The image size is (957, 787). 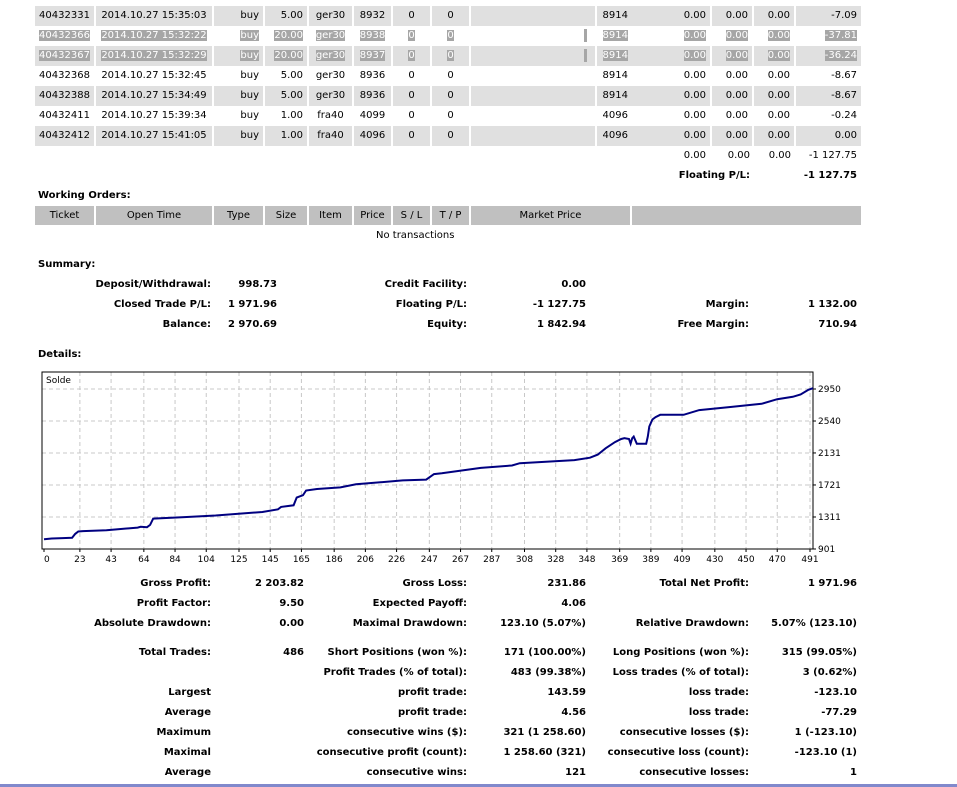 What do you see at coordinates (406, 732) in the screenshot?
I see `stat-label-8-2: consecutive wins ($):` at bounding box center [406, 732].